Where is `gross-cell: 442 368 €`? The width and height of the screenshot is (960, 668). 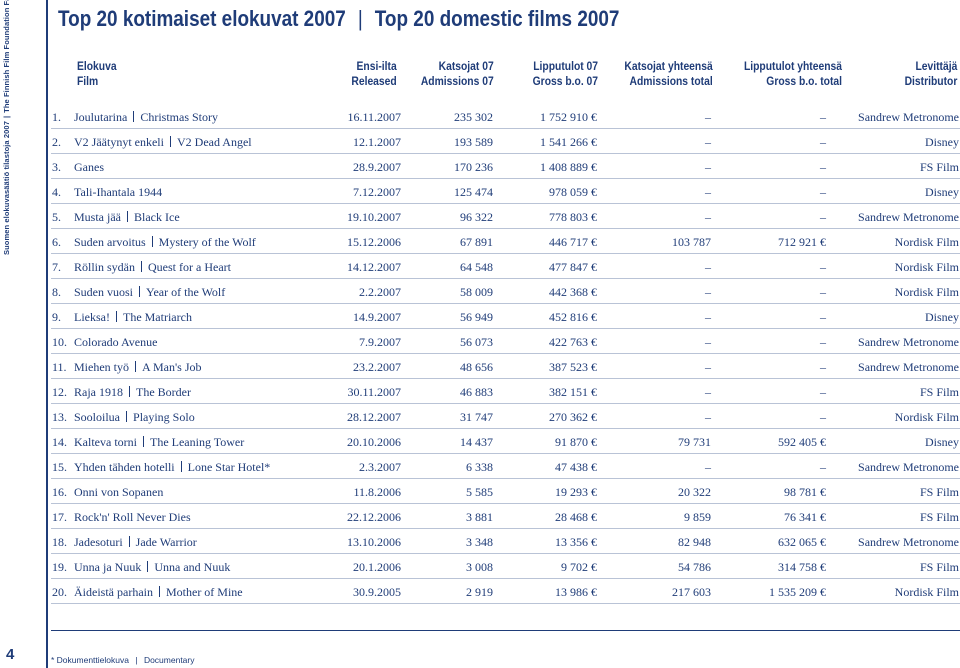
gross-cell: 442 368 € is located at coordinates (573, 292).